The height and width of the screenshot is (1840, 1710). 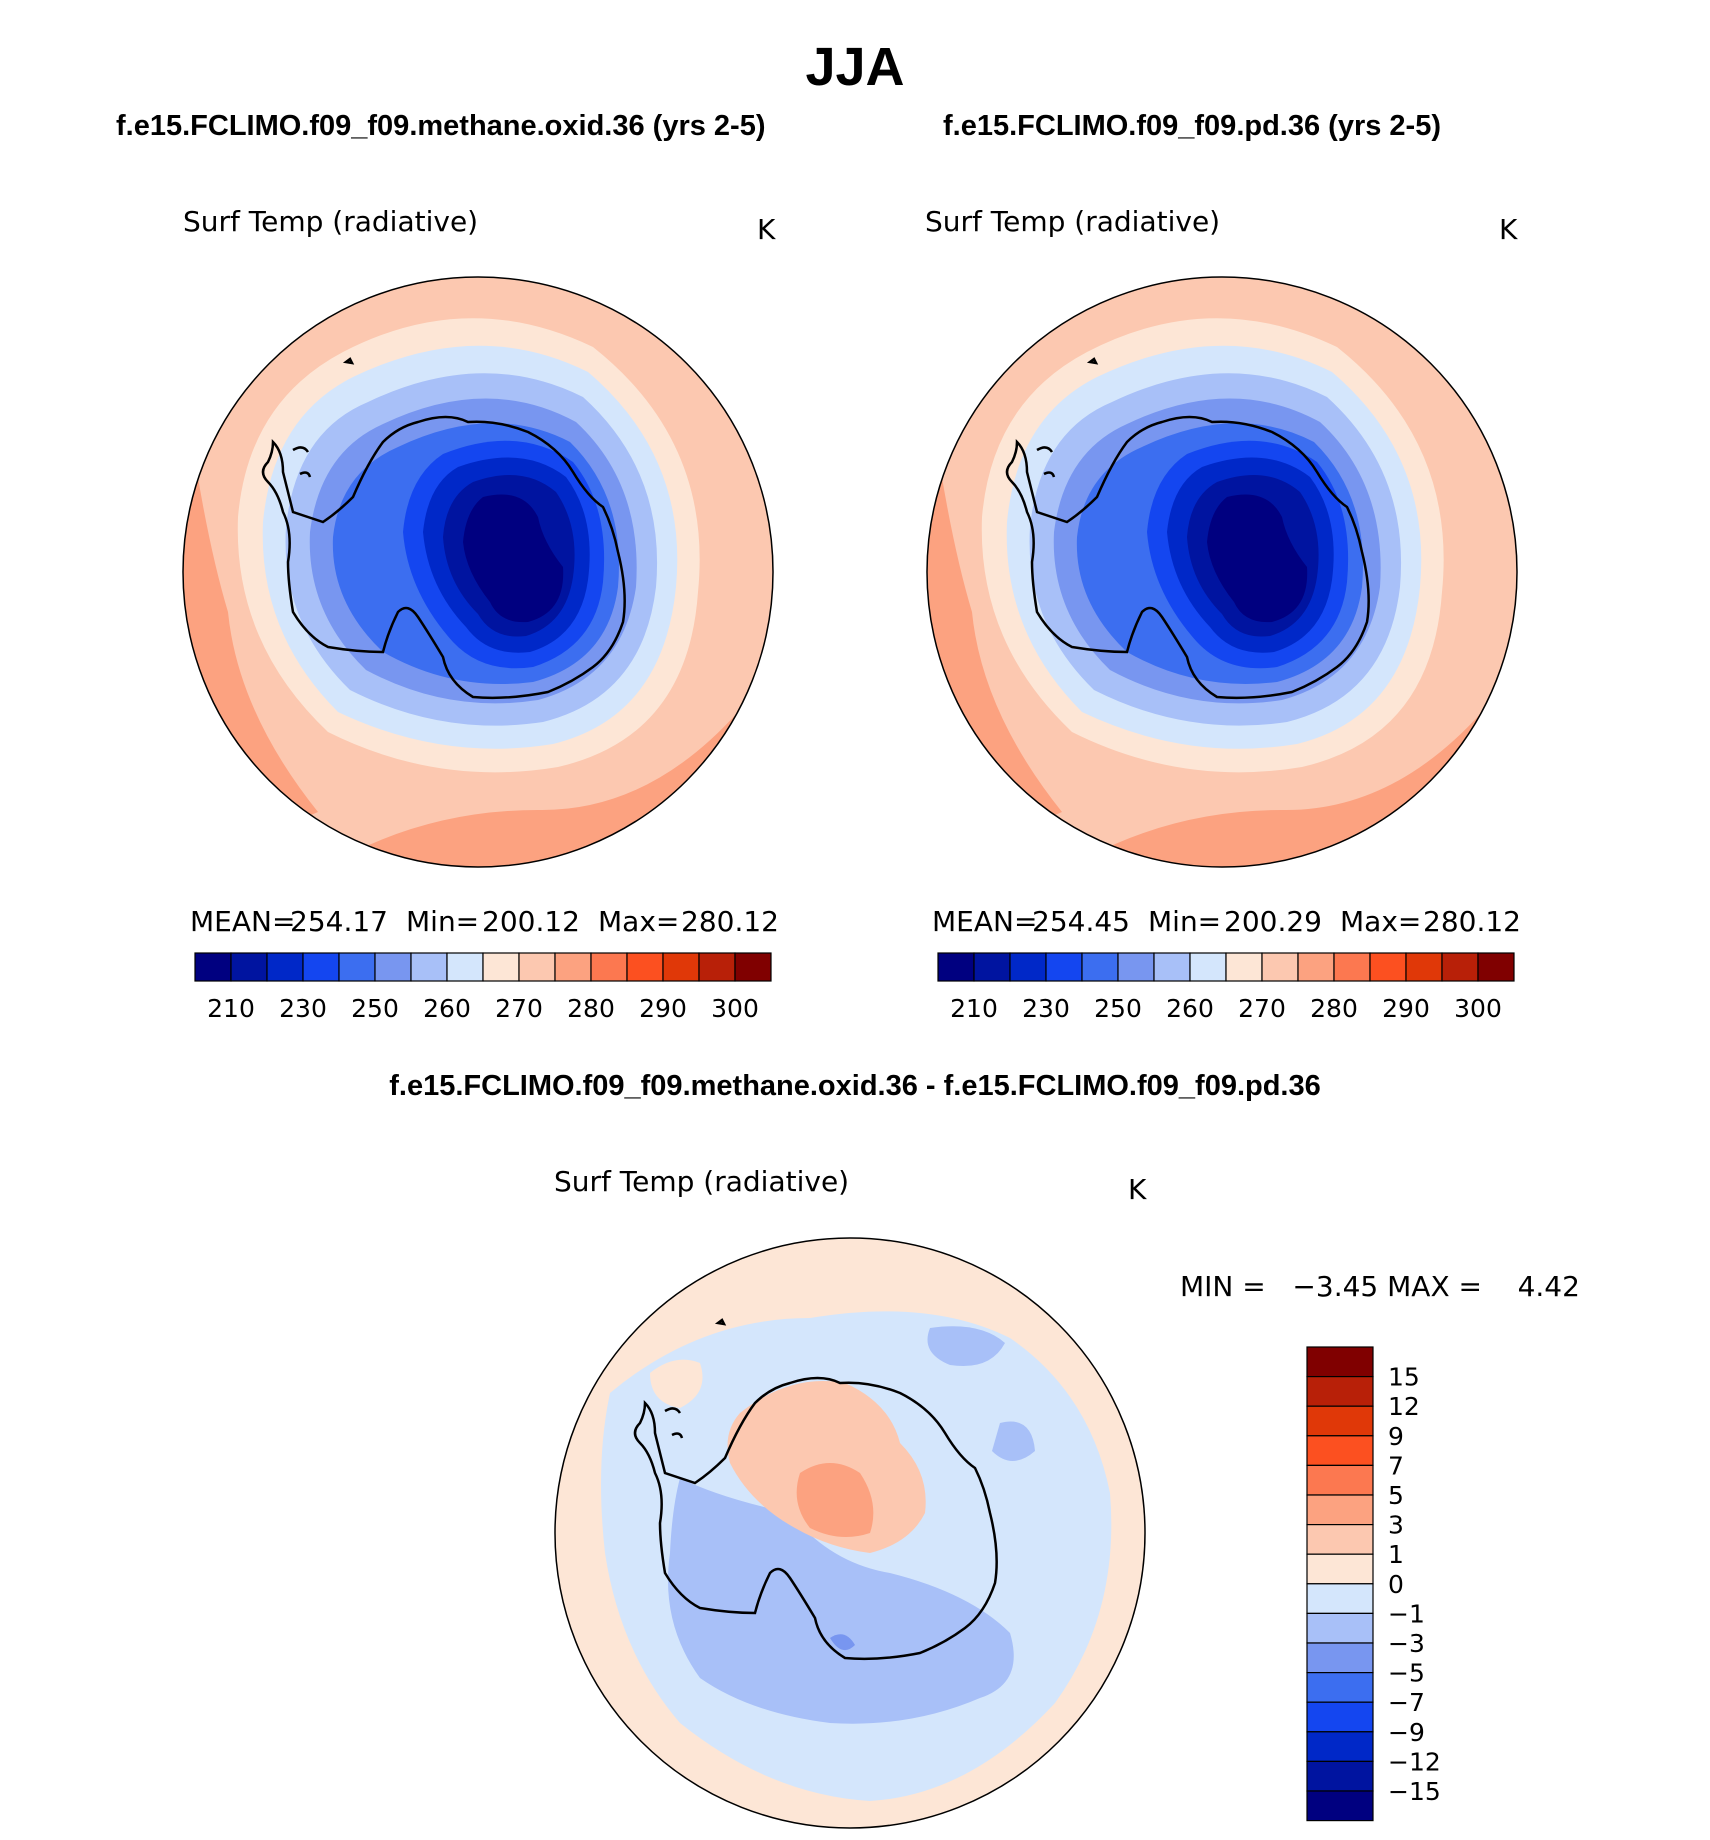 What do you see at coordinates (850, 1533) in the screenshot?
I see `difference-map` at bounding box center [850, 1533].